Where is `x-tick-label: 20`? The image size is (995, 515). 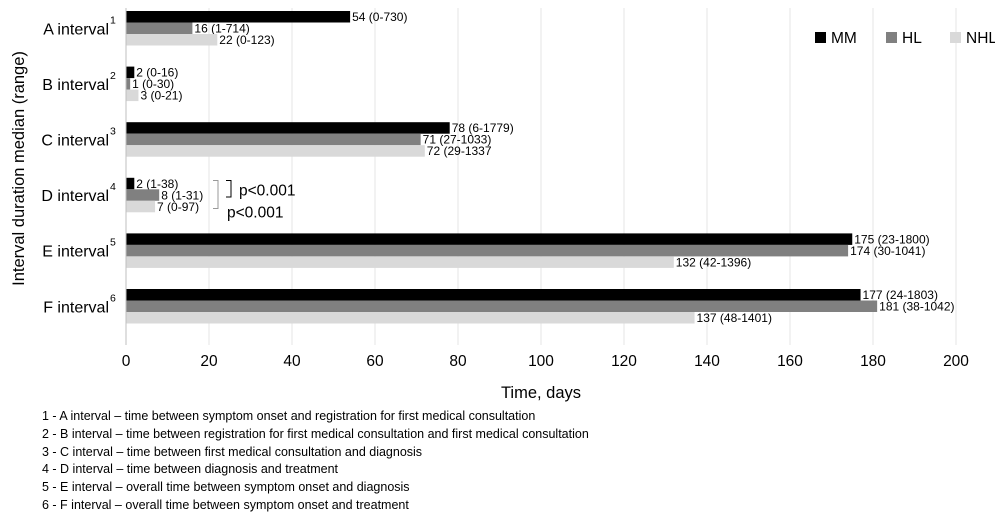
x-tick-label: 20 is located at coordinates (209, 361).